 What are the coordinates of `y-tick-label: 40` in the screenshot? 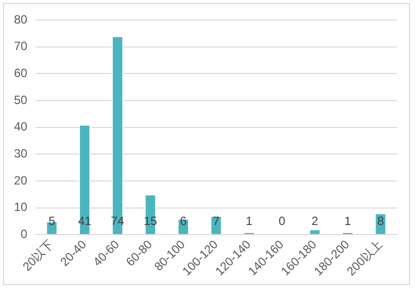 It's located at (21, 127).